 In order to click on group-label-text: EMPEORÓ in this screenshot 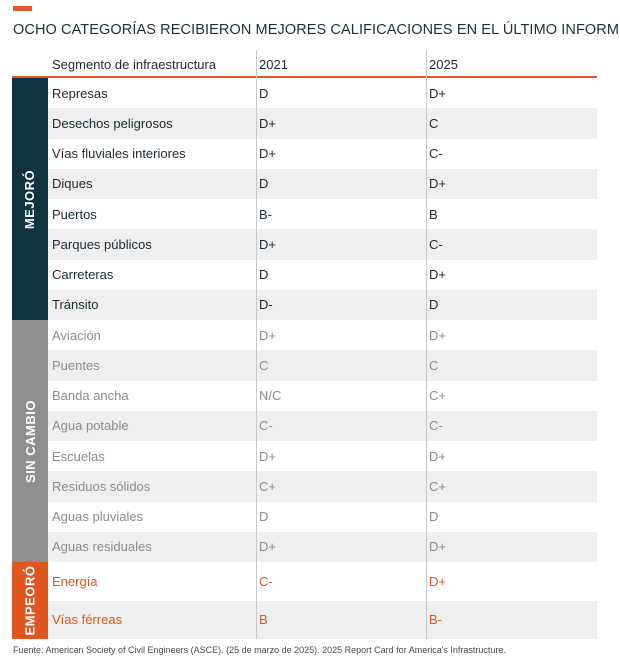, I will do `click(30, 600)`.